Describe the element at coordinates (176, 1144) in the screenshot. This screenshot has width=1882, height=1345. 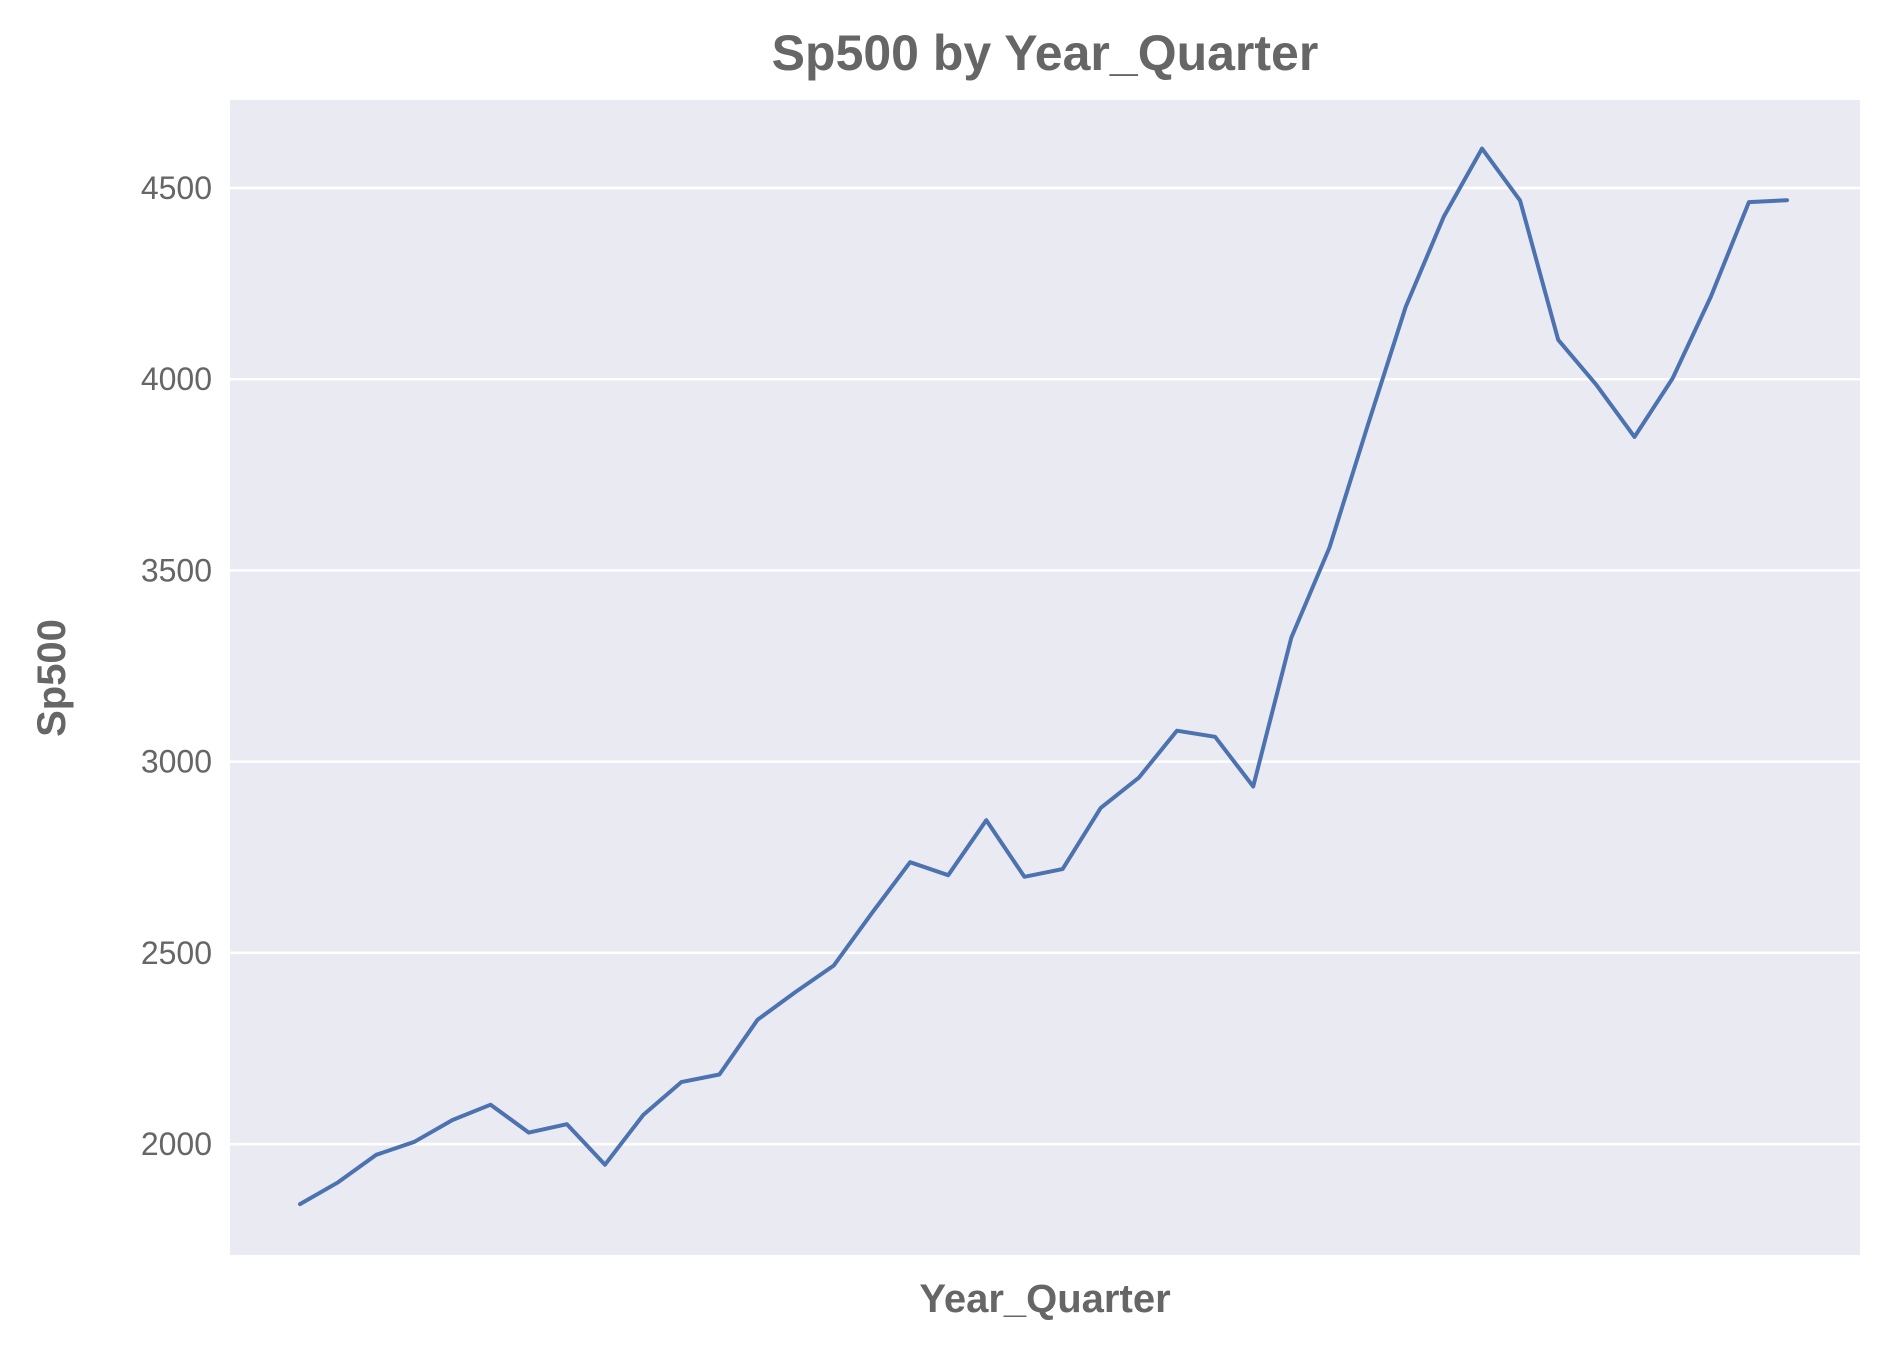
I see `y-tick-label: 2000` at that location.